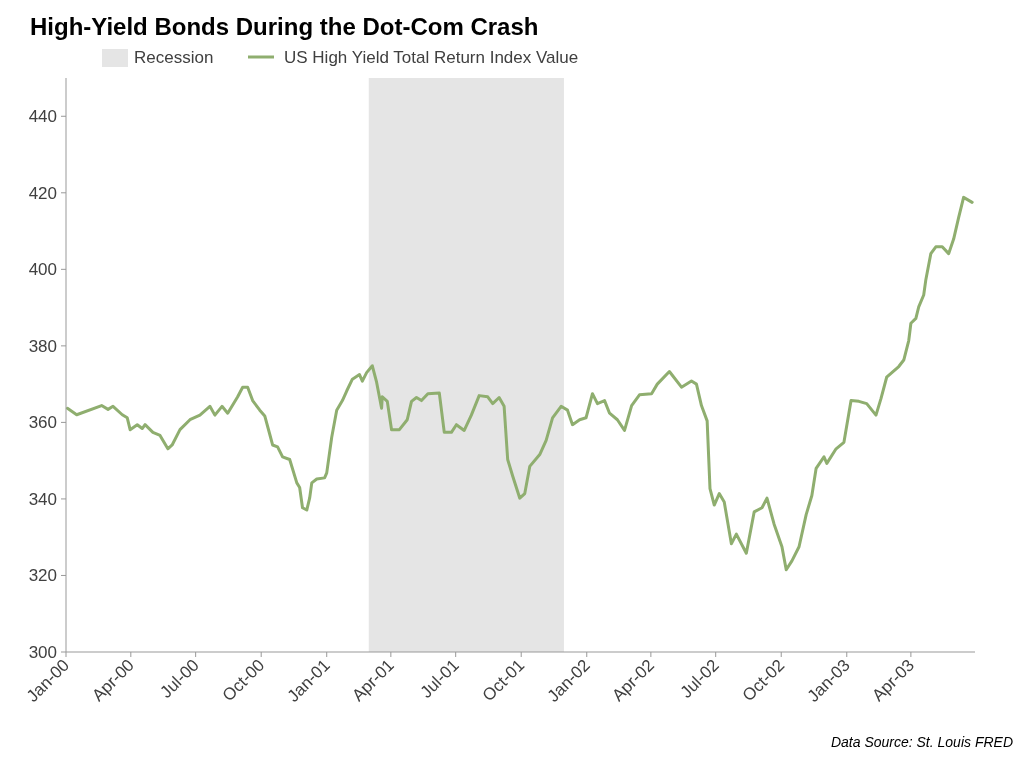 The image size is (1028, 757). I want to click on y-tick-label: 360, so click(42, 423).